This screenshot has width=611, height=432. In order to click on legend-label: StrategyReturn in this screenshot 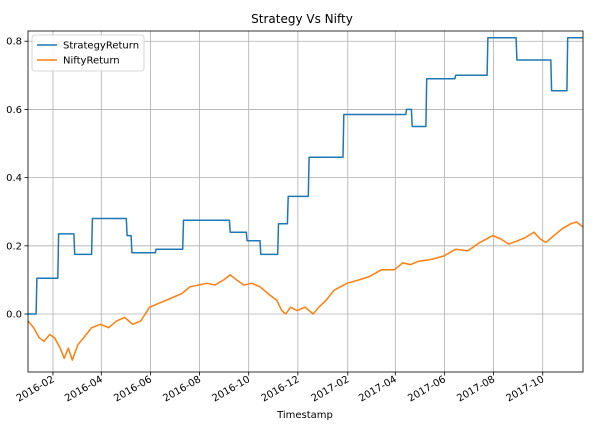, I will do `click(101, 46)`.